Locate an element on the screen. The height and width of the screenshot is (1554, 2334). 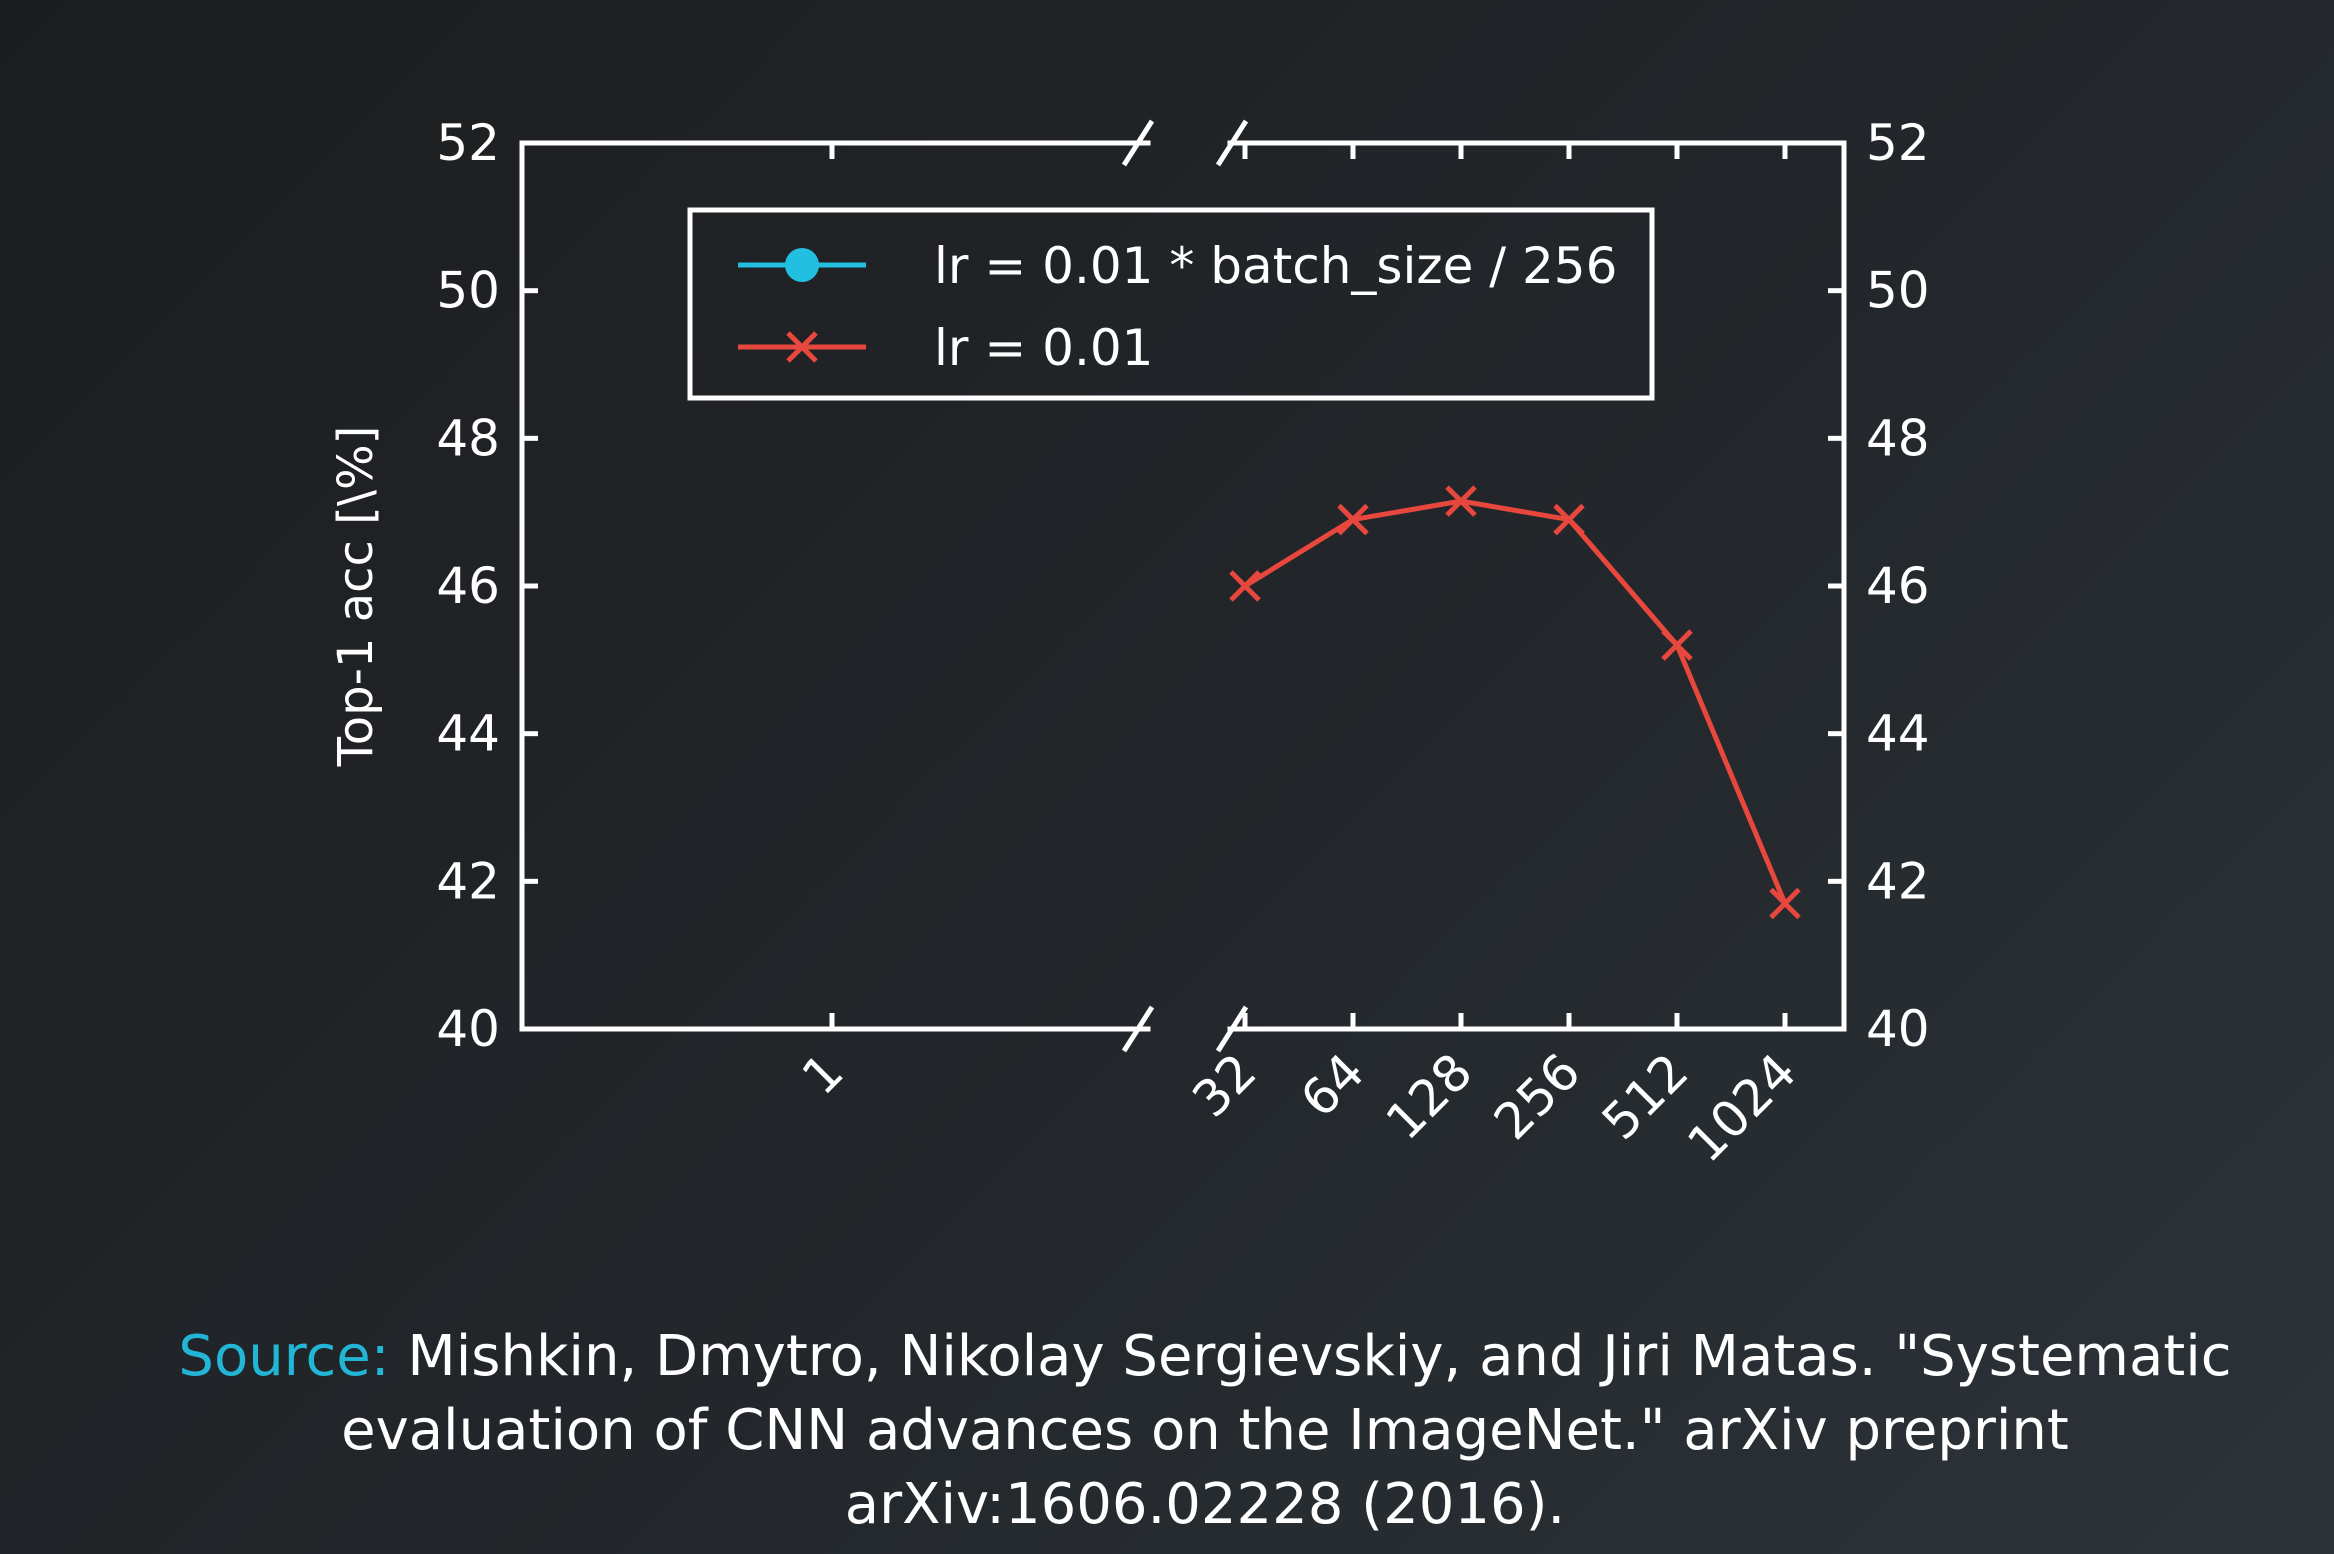
y-tick-label: 52 is located at coordinates (468, 143).